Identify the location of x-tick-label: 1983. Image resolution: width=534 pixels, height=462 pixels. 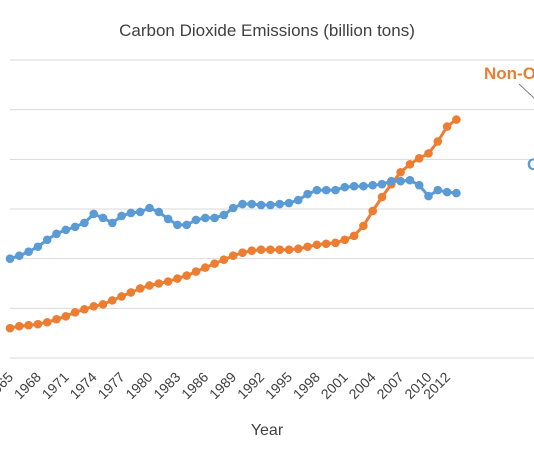
(166, 385).